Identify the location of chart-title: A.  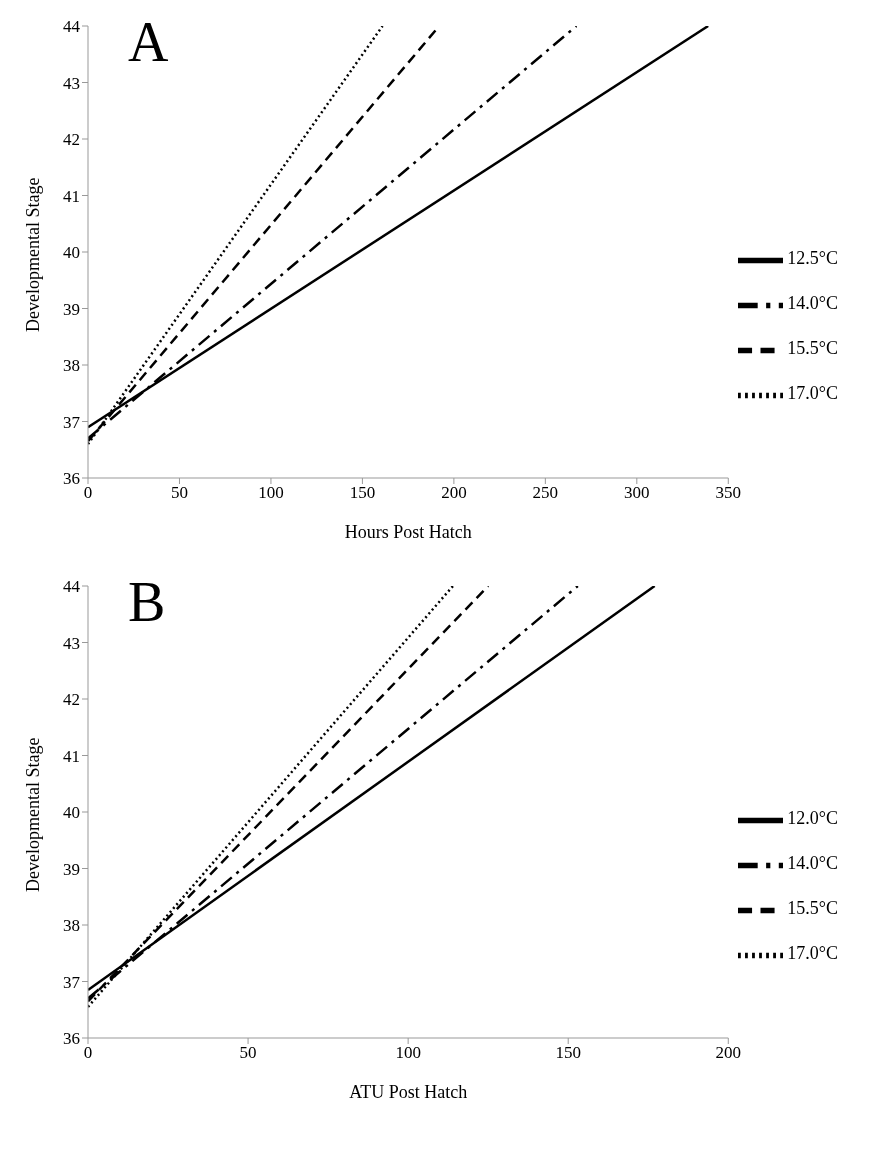
(148, 42).